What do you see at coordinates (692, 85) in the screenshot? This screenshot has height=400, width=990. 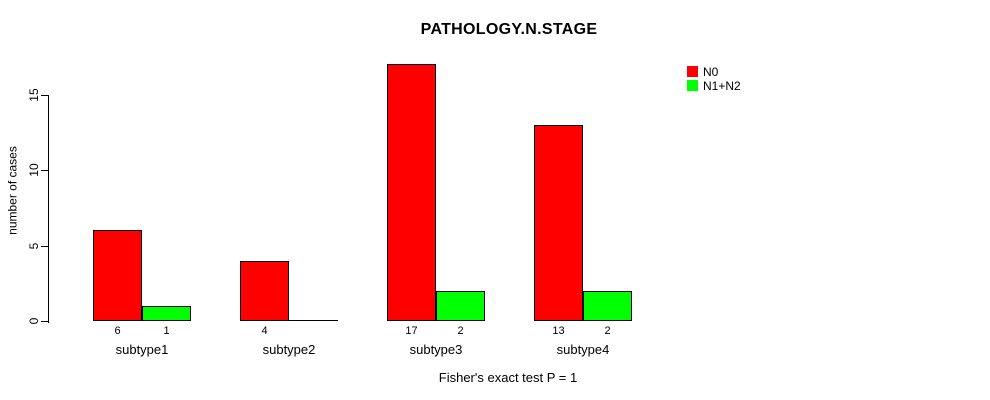 I see `legend-swatch-n1-n2` at bounding box center [692, 85].